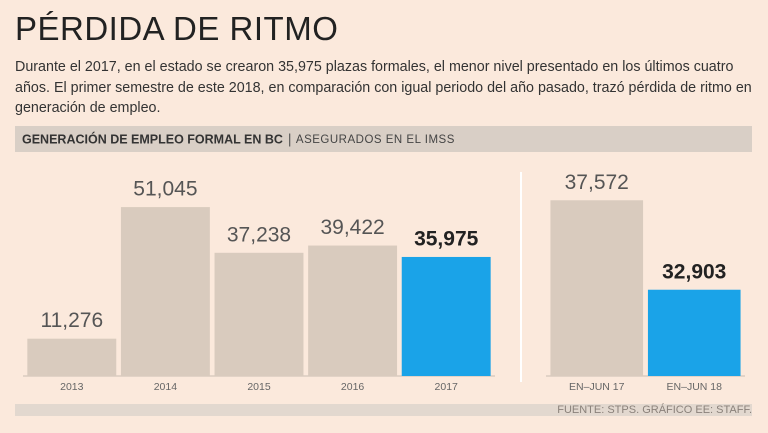 This screenshot has height=433, width=768. Describe the element at coordinates (259, 234) in the screenshot. I see `value-label: 37,238` at that location.